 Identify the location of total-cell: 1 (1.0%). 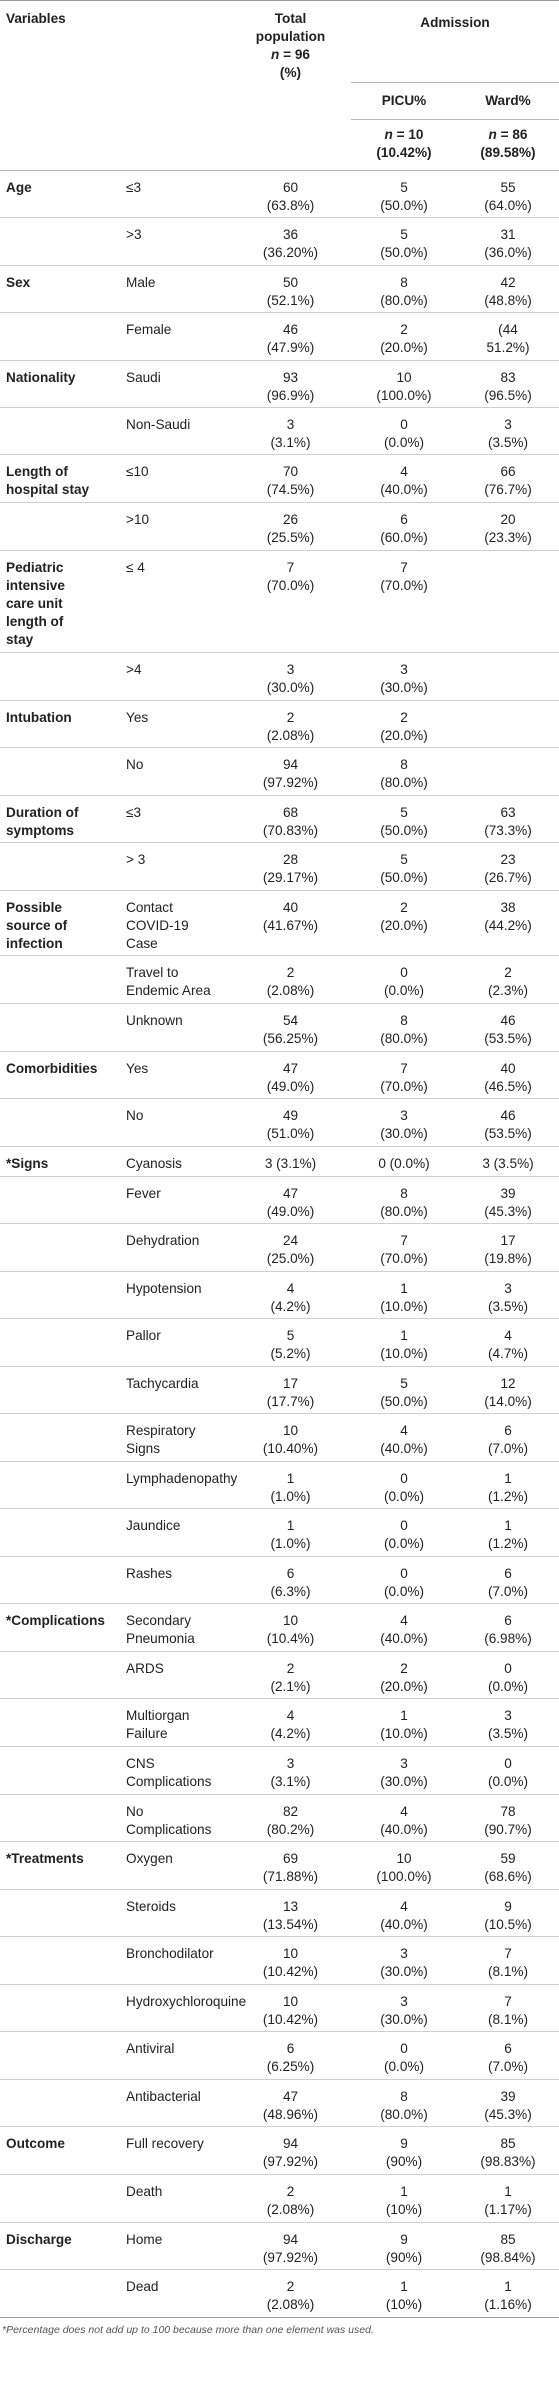
(290, 1532).